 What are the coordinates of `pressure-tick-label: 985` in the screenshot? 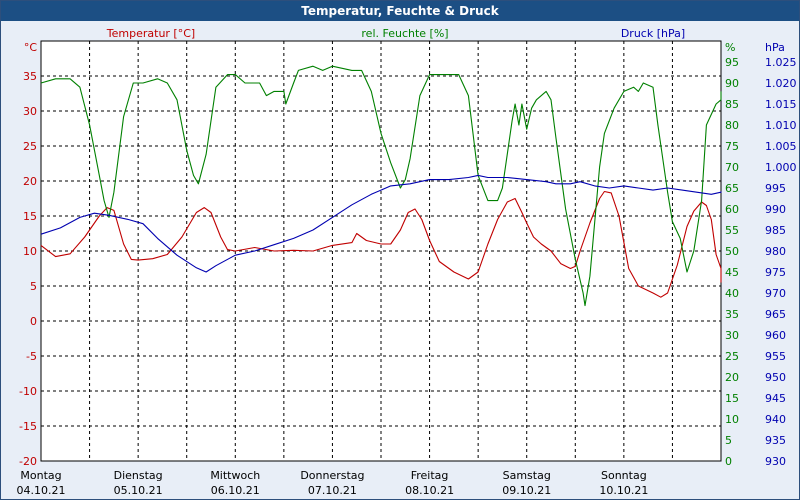 It's located at (775, 230).